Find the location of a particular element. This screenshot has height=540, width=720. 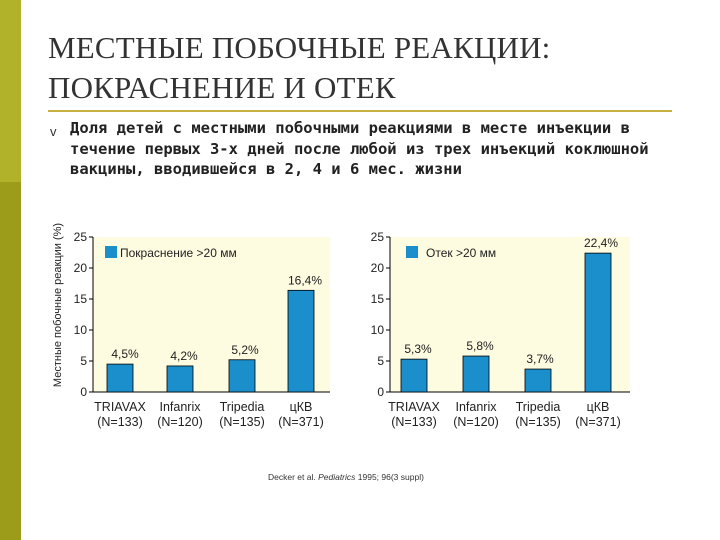

source-prefix: Decker et al. is located at coordinates (293, 477).